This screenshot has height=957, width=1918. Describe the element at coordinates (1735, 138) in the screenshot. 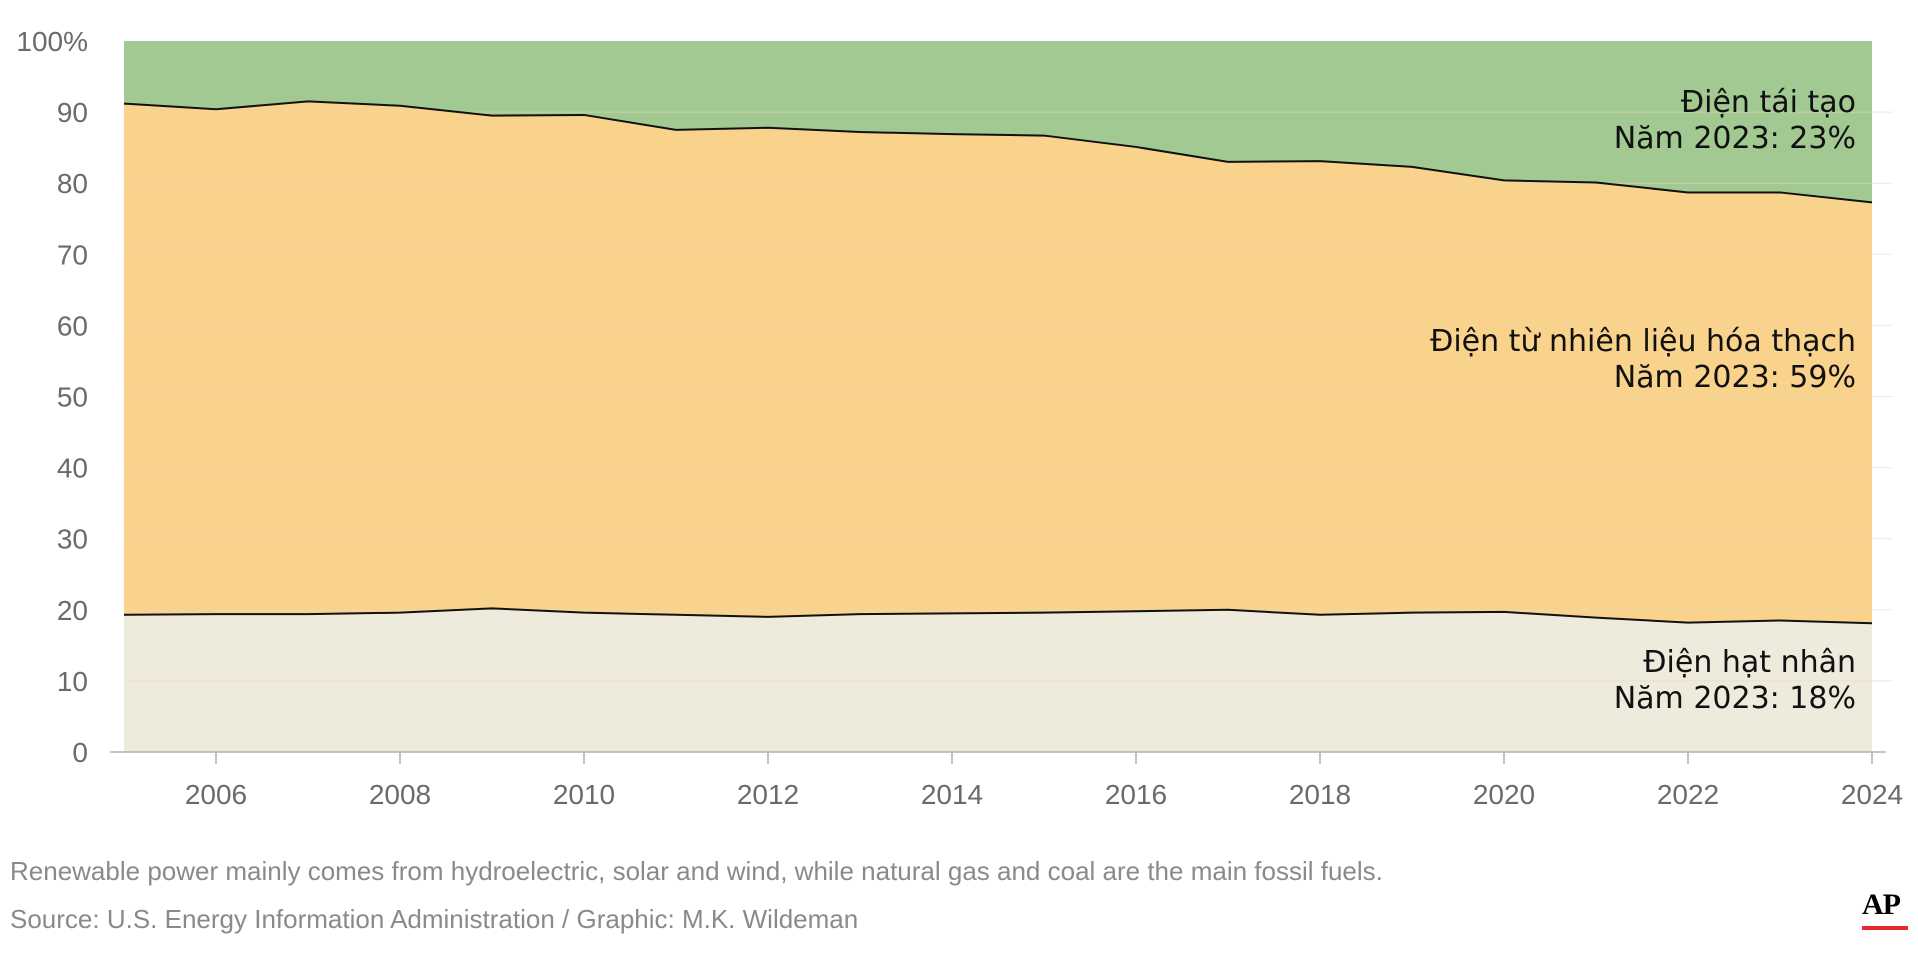

I see `renewable-value: Năm 2023: 23%` at that location.